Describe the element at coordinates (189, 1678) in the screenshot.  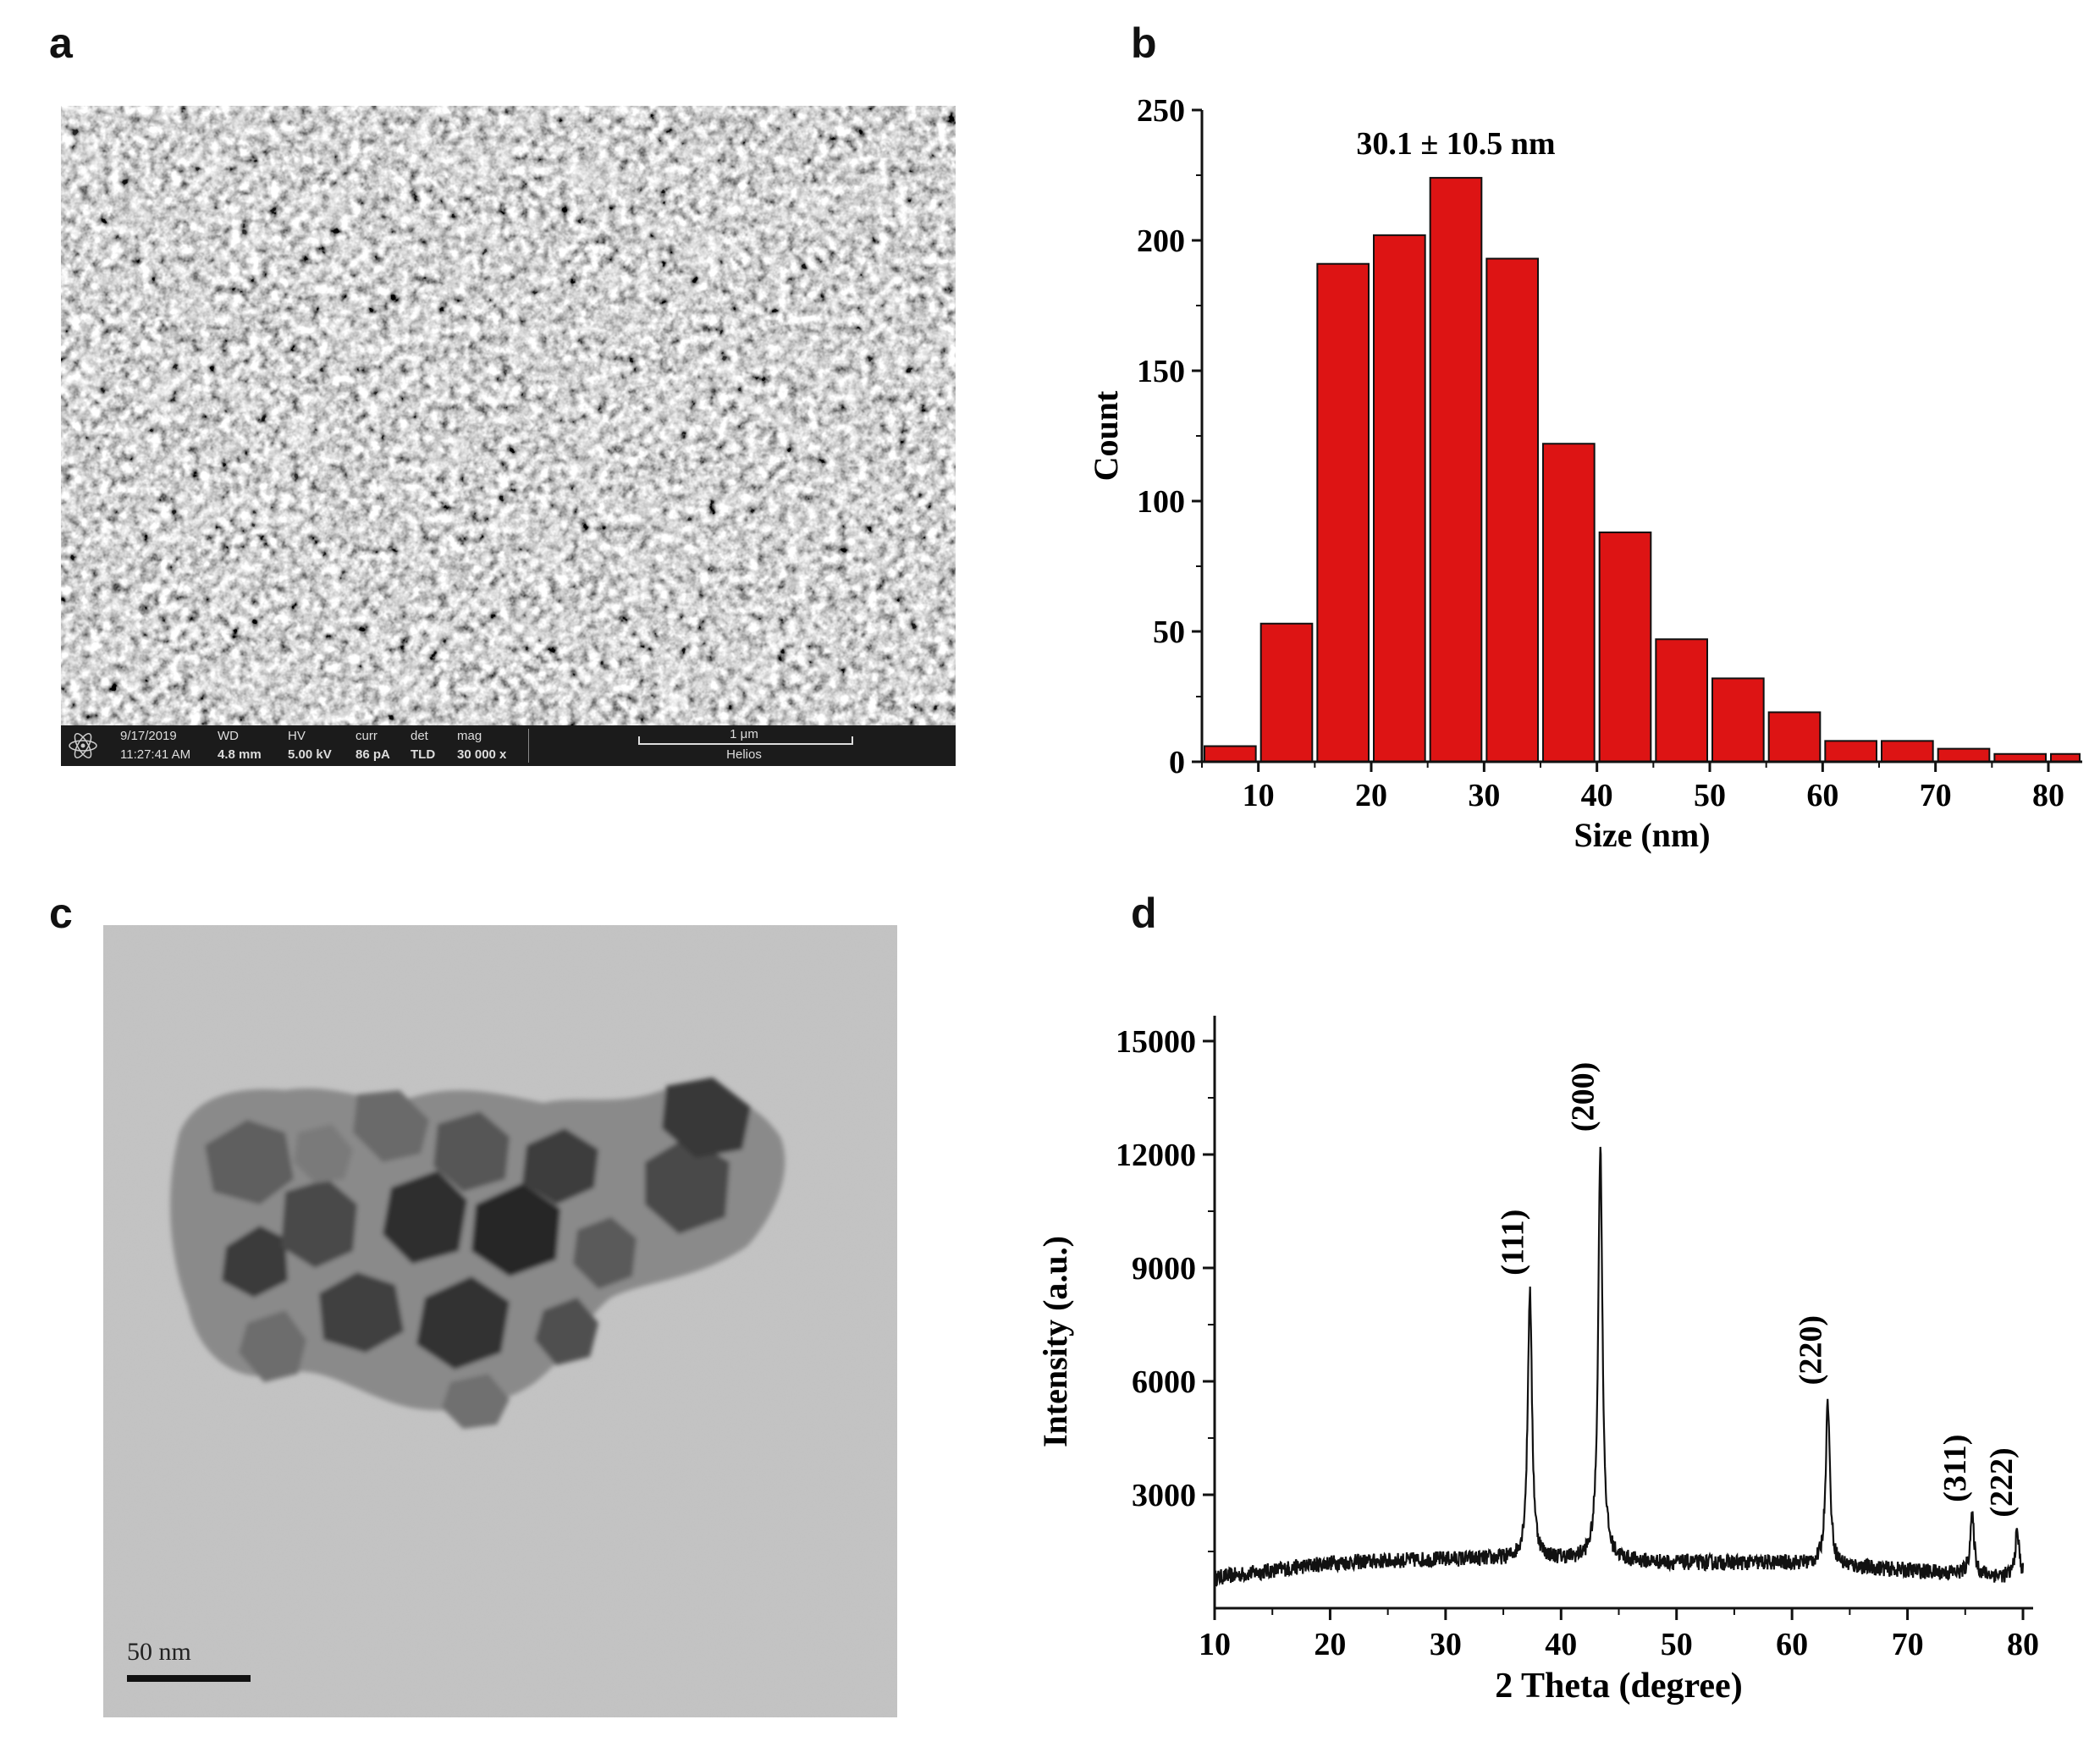
I see `tem-scale-bar` at that location.